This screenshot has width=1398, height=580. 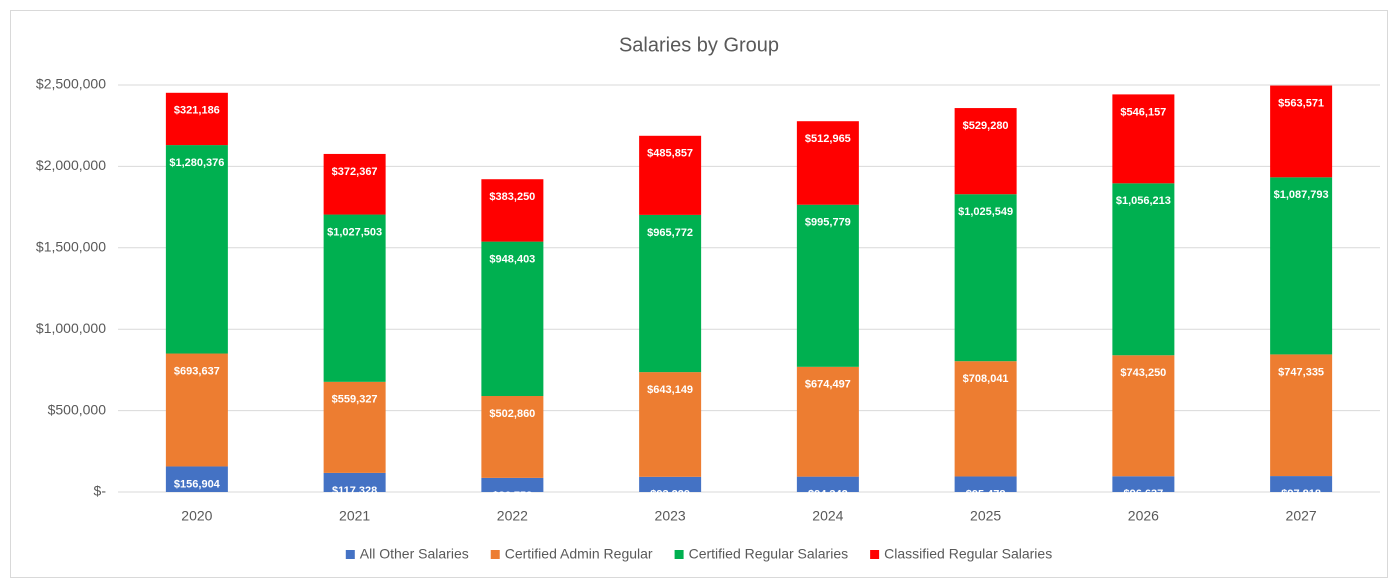 What do you see at coordinates (512, 260) in the screenshot?
I see `value-label: $948,403` at bounding box center [512, 260].